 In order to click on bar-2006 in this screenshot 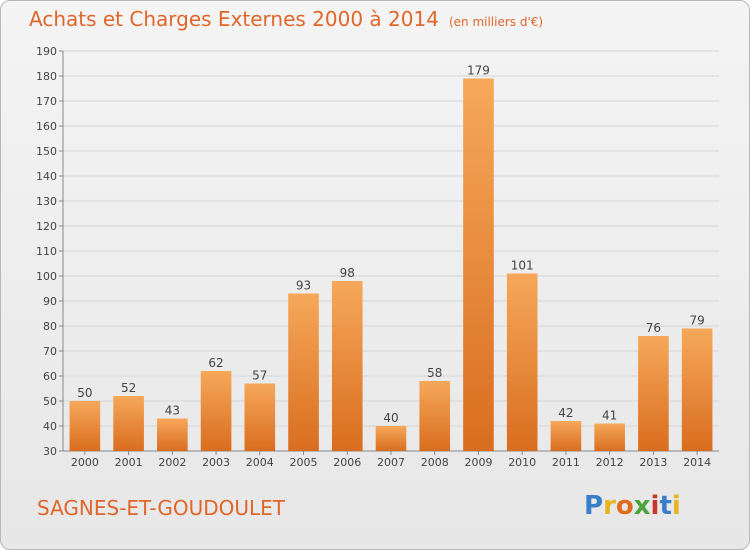, I will do `click(347, 366)`.